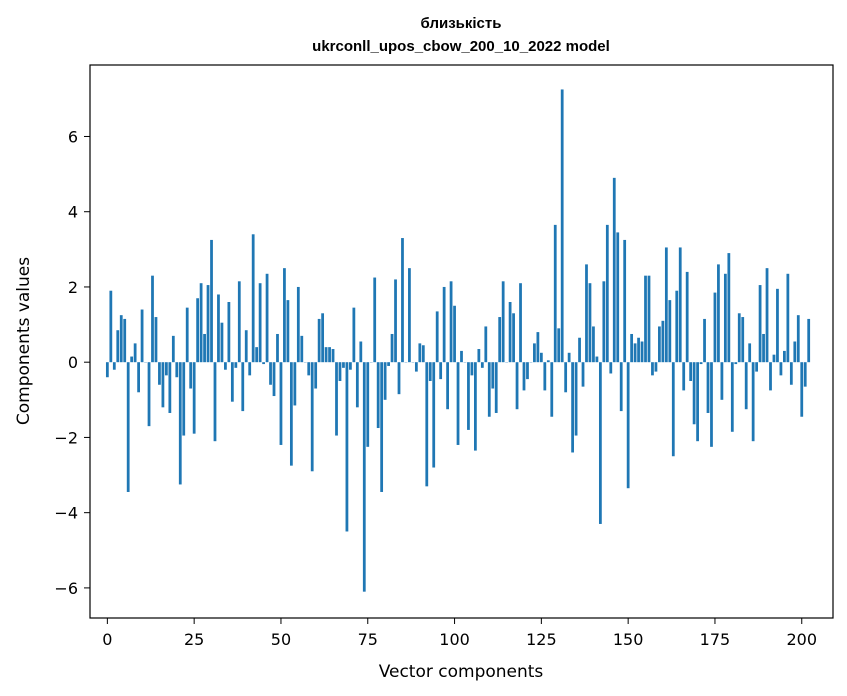  Describe the element at coordinates (107, 639) in the screenshot. I see `x-tick-label: 0` at that location.